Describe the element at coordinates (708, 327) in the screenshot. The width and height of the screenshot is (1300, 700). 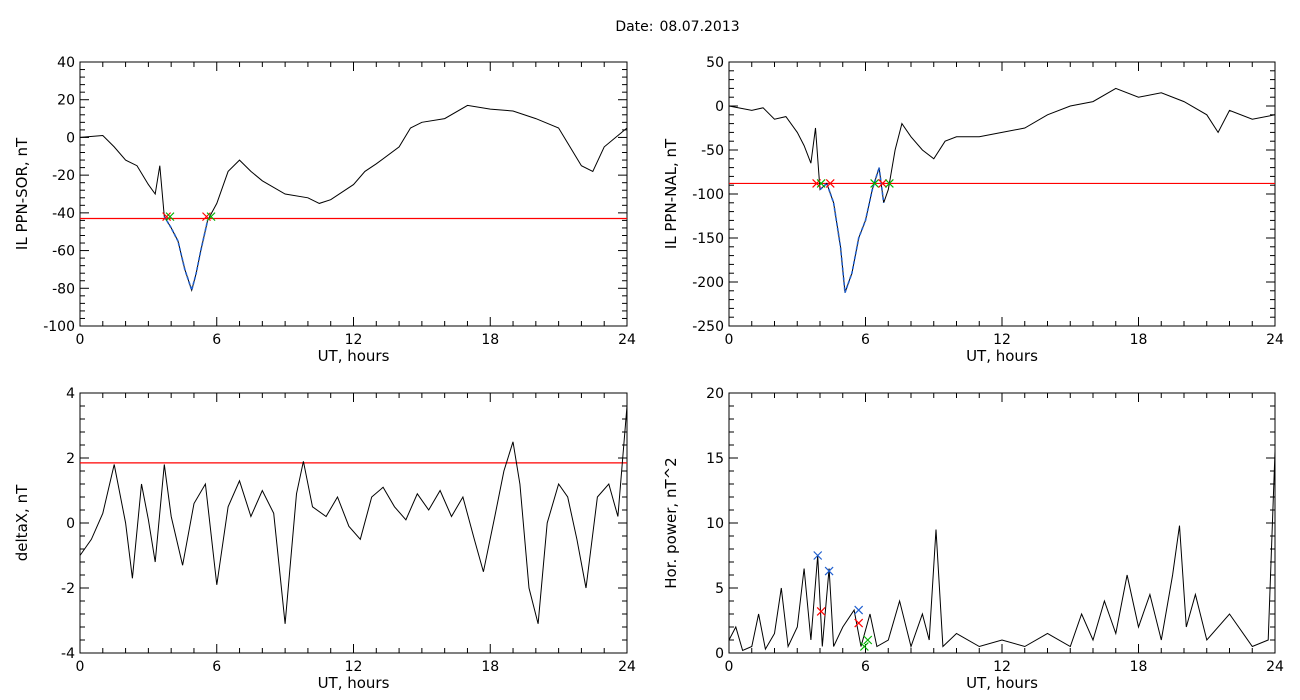
I see `y-tick-label: -250` at that location.